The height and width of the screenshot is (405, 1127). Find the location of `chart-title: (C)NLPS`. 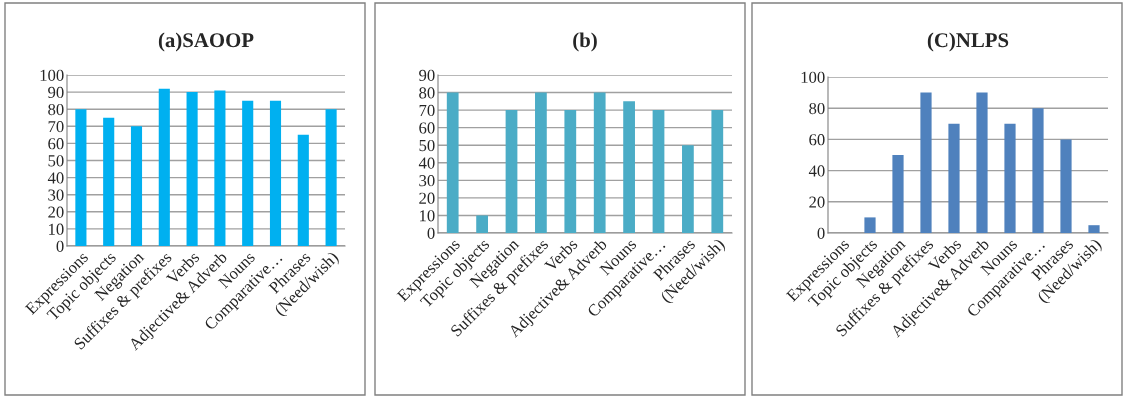

chart-title: (C)NLPS is located at coordinates (968, 42).